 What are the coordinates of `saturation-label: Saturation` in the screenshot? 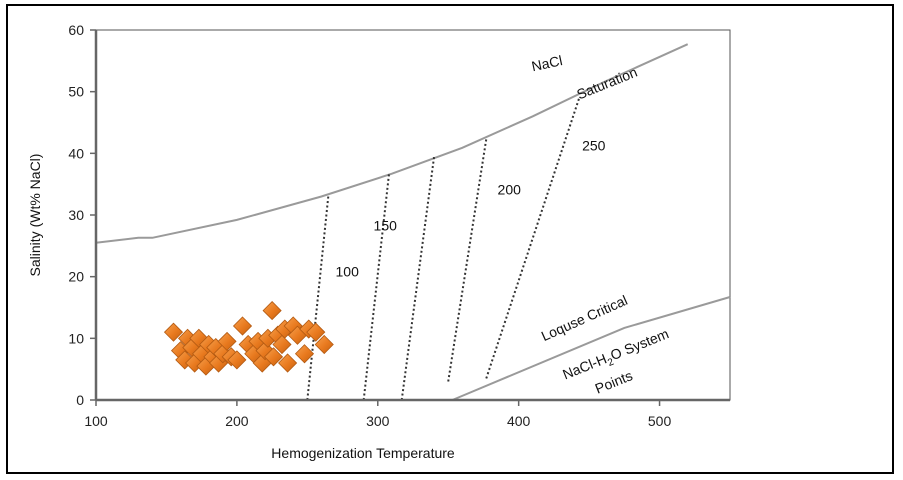 It's located at (606, 83).